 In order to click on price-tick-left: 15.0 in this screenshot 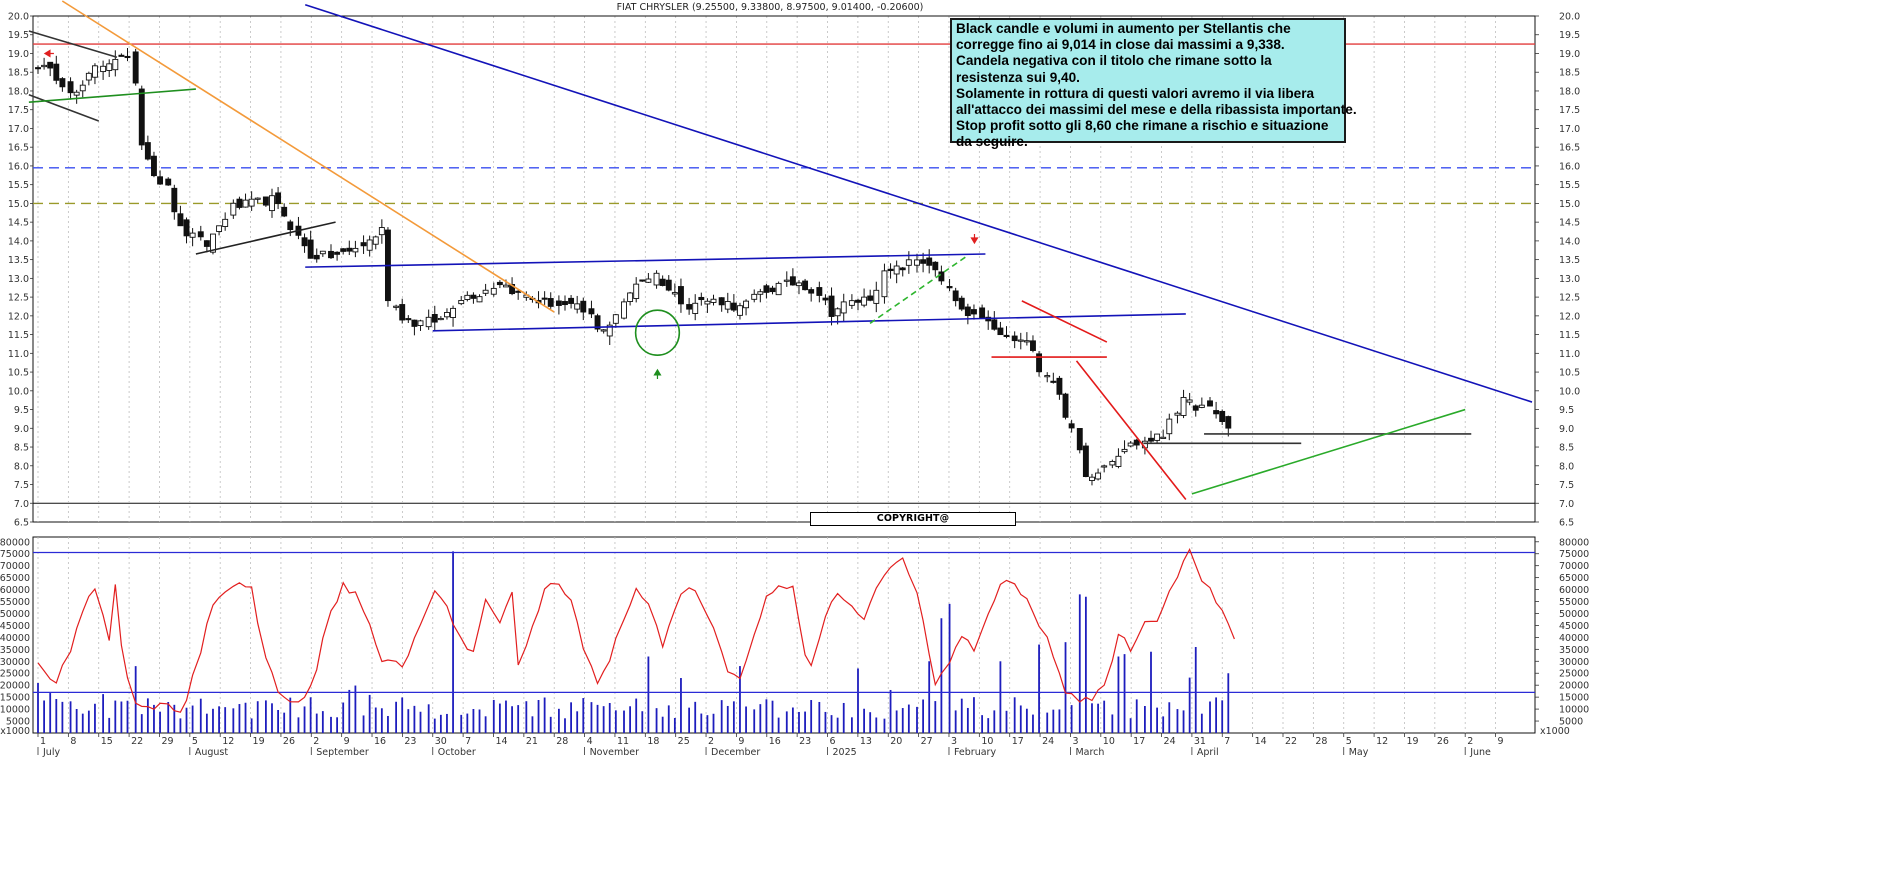, I will do `click(18, 204)`.